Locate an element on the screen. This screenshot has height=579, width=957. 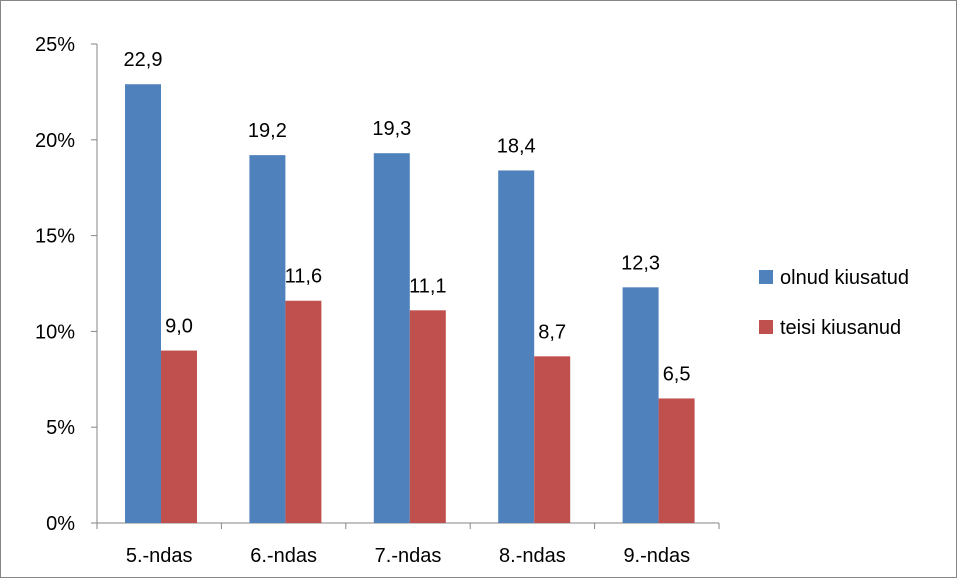
y-tick-label: 5% is located at coordinates (60, 428).